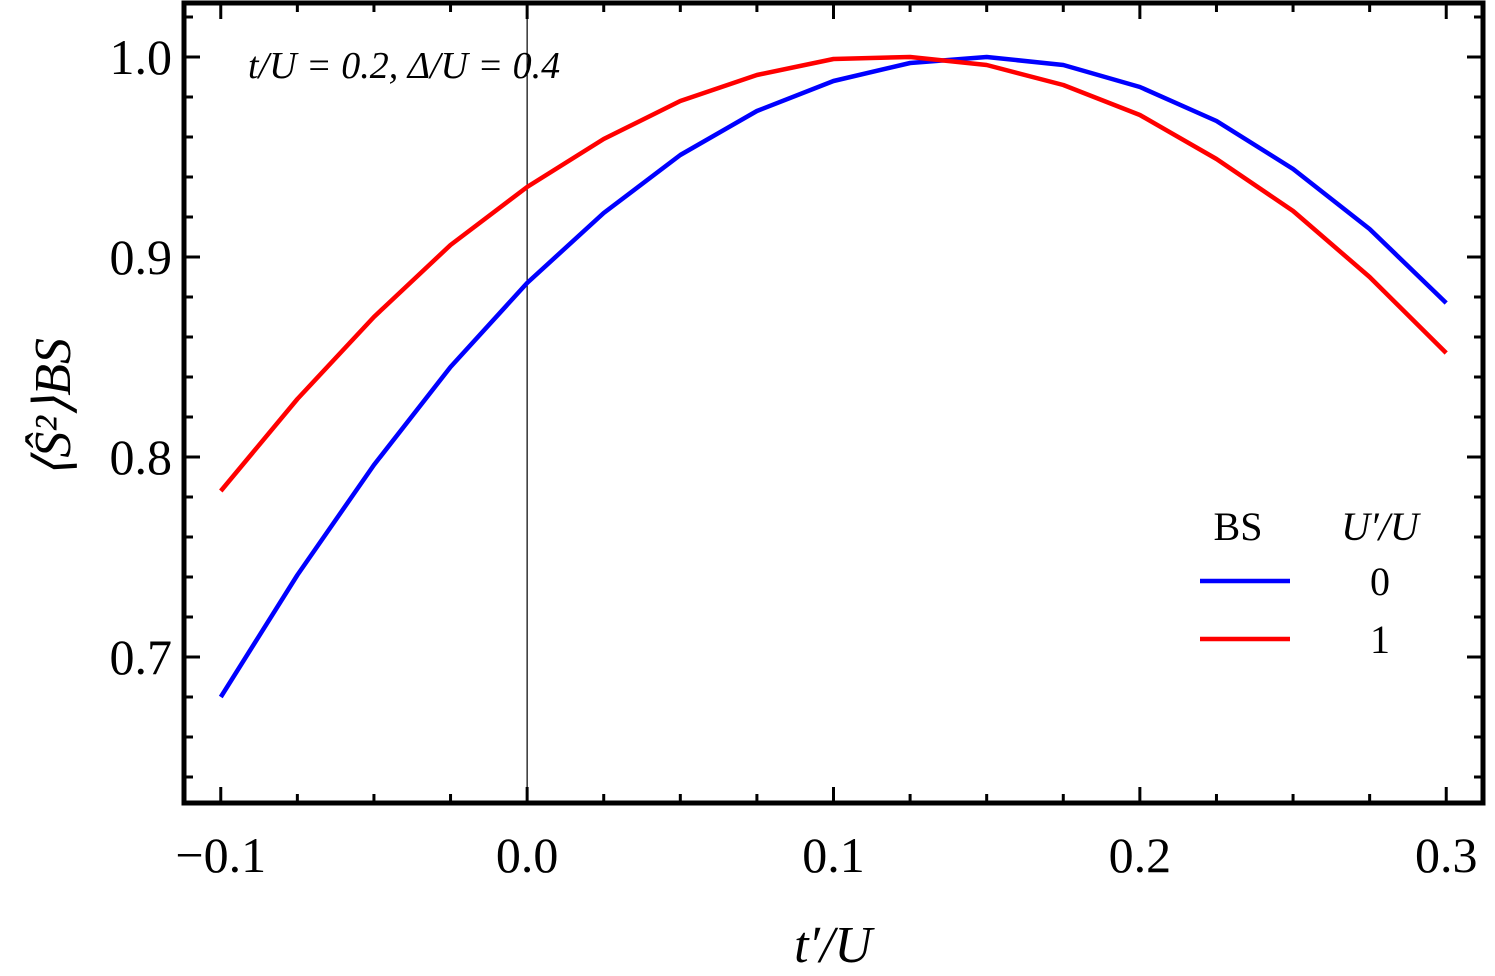  What do you see at coordinates (1380, 639) in the screenshot?
I see `legend-label-1: 1` at bounding box center [1380, 639].